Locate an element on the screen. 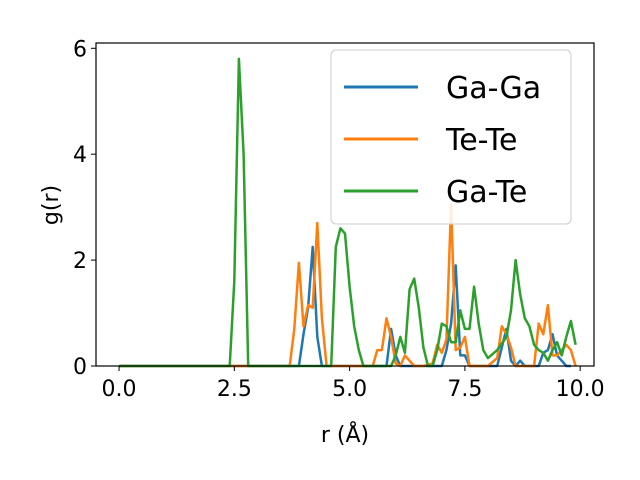 The image size is (640, 480). y-tick-label: 6 is located at coordinates (80, 49).